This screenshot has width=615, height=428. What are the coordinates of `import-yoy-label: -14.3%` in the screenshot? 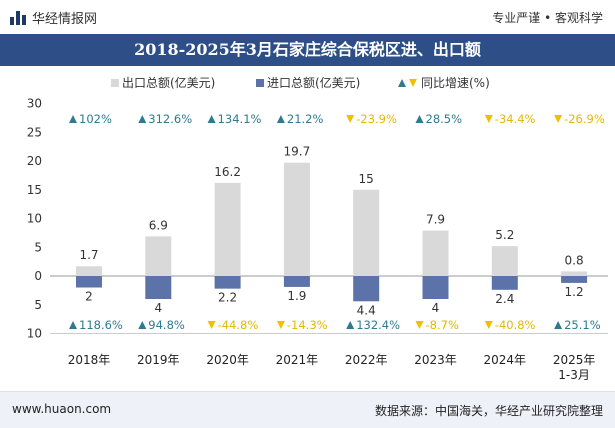 It's located at (307, 325).